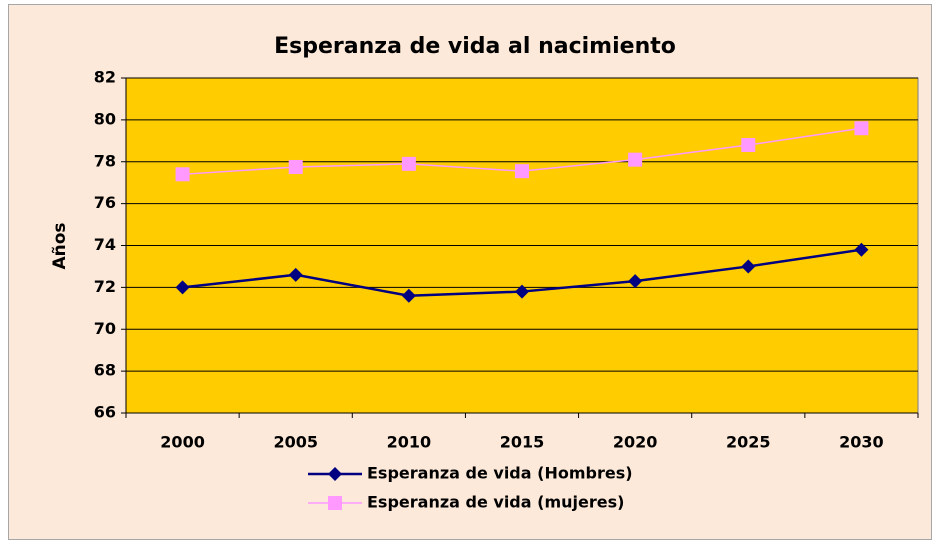  What do you see at coordinates (861, 442) in the screenshot?
I see `x-tick-label: 2030` at bounding box center [861, 442].